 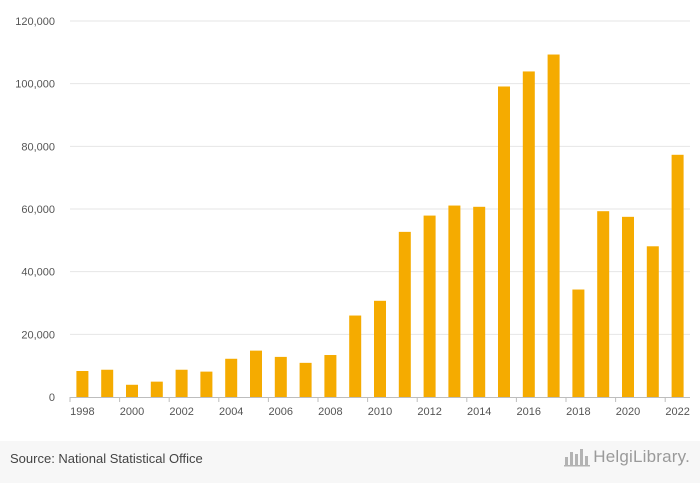 What do you see at coordinates (330, 412) in the screenshot?
I see `x-tick-label: 2008` at bounding box center [330, 412].